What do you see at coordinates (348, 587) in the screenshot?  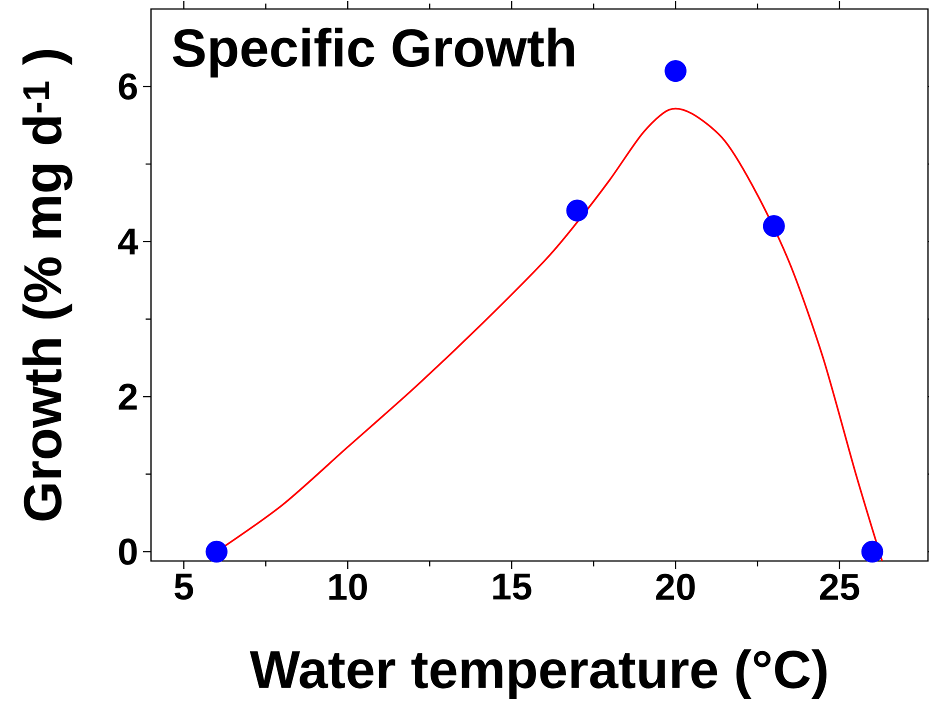 I see `x-tick-label: 10` at bounding box center [348, 587].